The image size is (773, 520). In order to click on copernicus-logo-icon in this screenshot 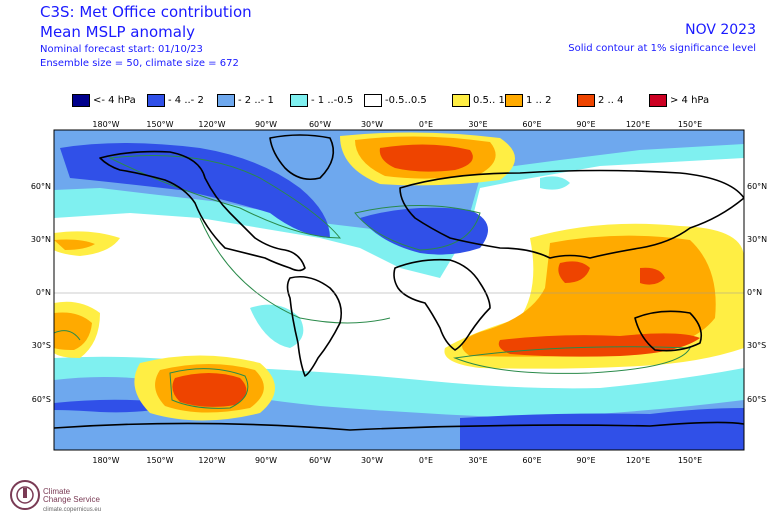, I will do `click(25, 495)`.